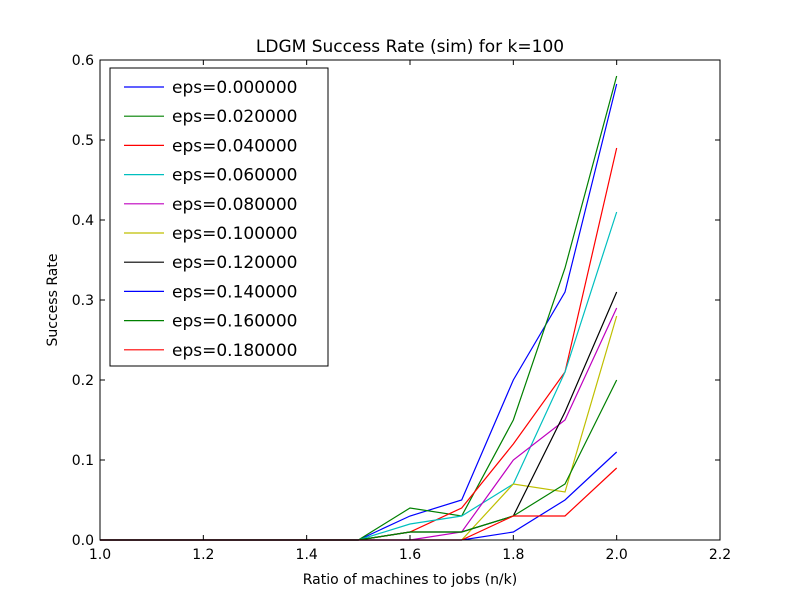 This screenshot has height=600, width=800. What do you see at coordinates (410, 580) in the screenshot?
I see `x-axis-label: Ratio of machines to jobs (n/k)` at bounding box center [410, 580].